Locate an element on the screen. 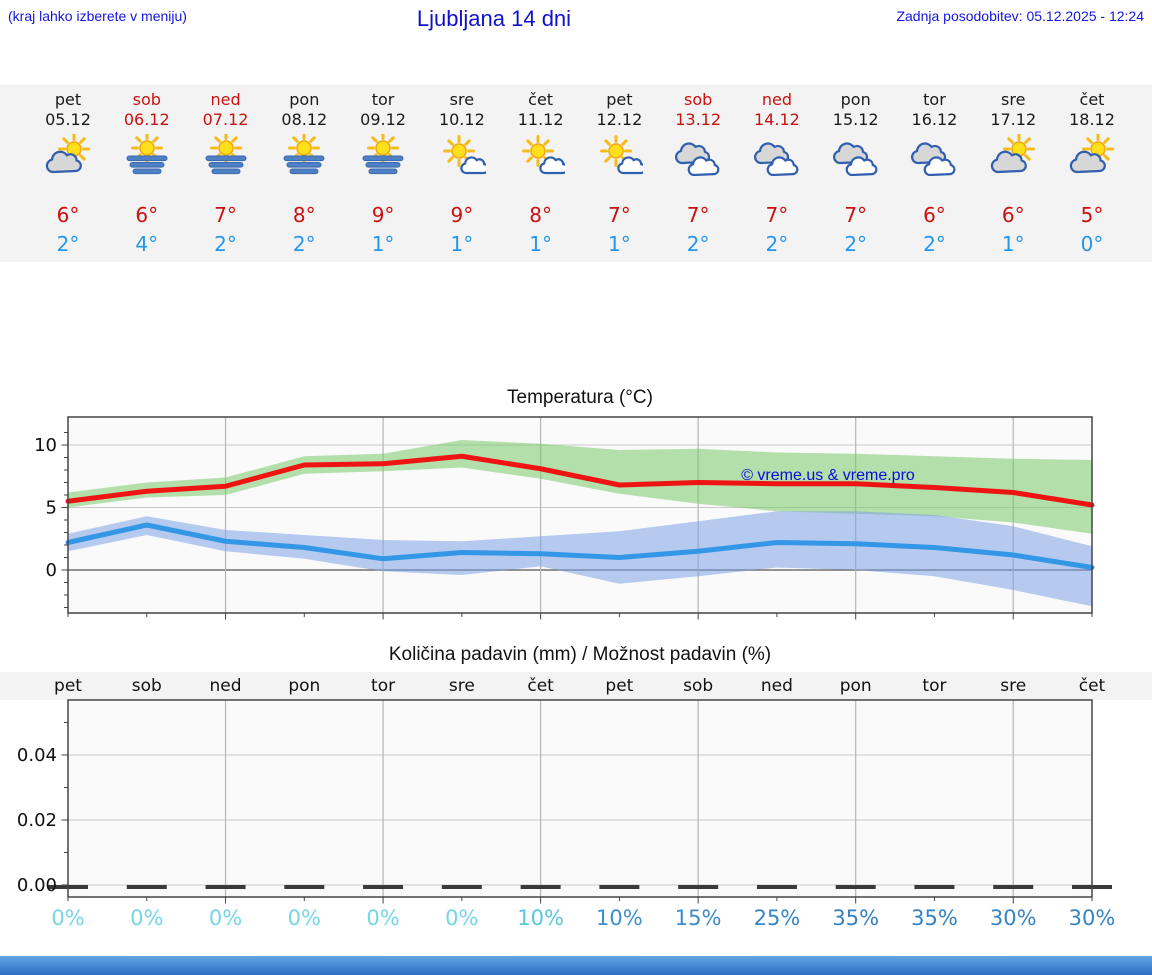 The height and width of the screenshot is (975, 1152). day-label: pet is located at coordinates (619, 99).